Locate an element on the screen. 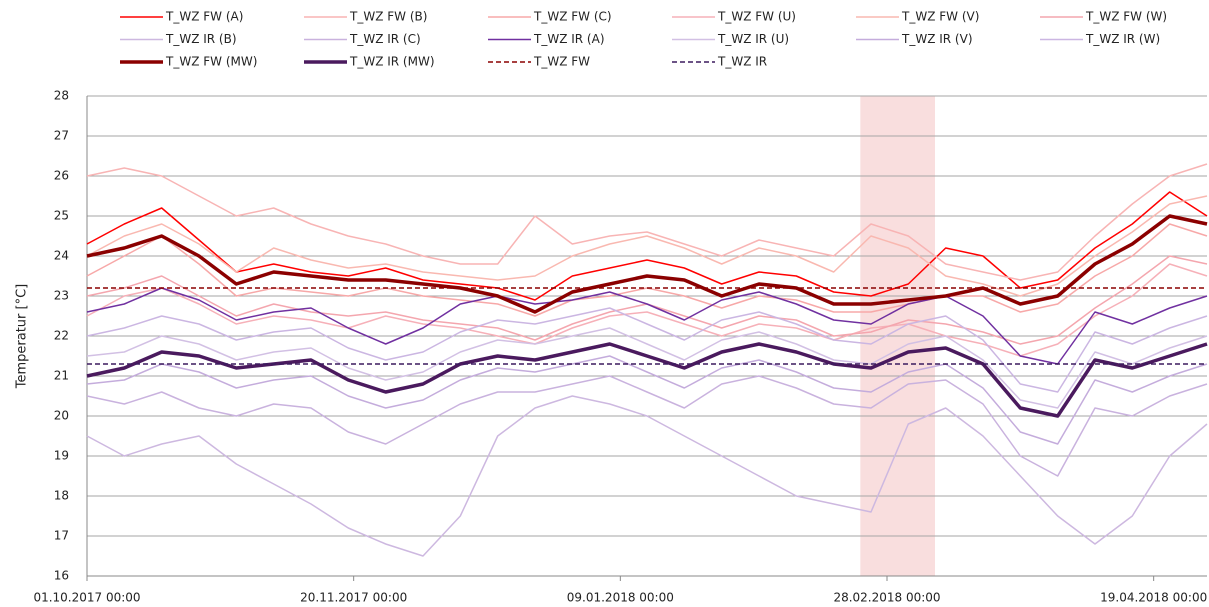  y-tick-label: 21 is located at coordinates (61, 376).